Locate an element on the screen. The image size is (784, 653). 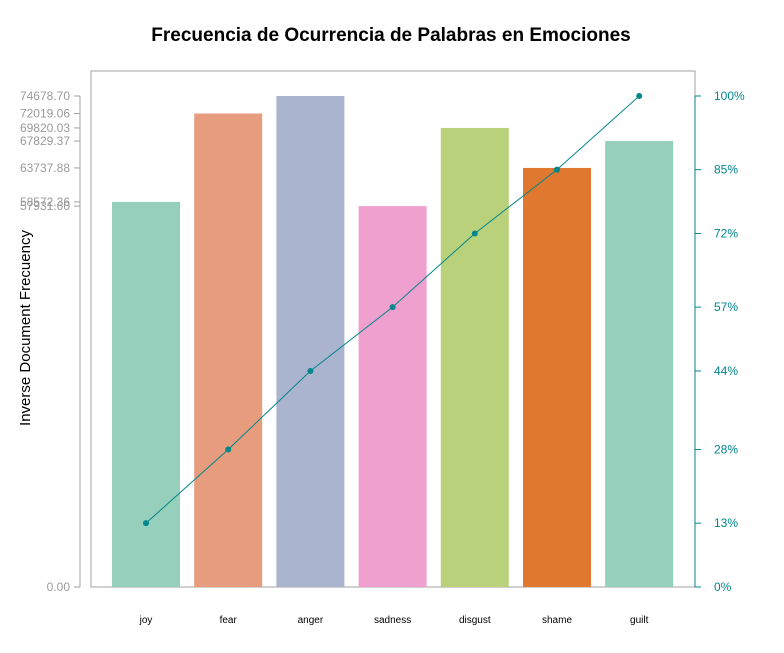
bar-guilt is located at coordinates (639, 364).